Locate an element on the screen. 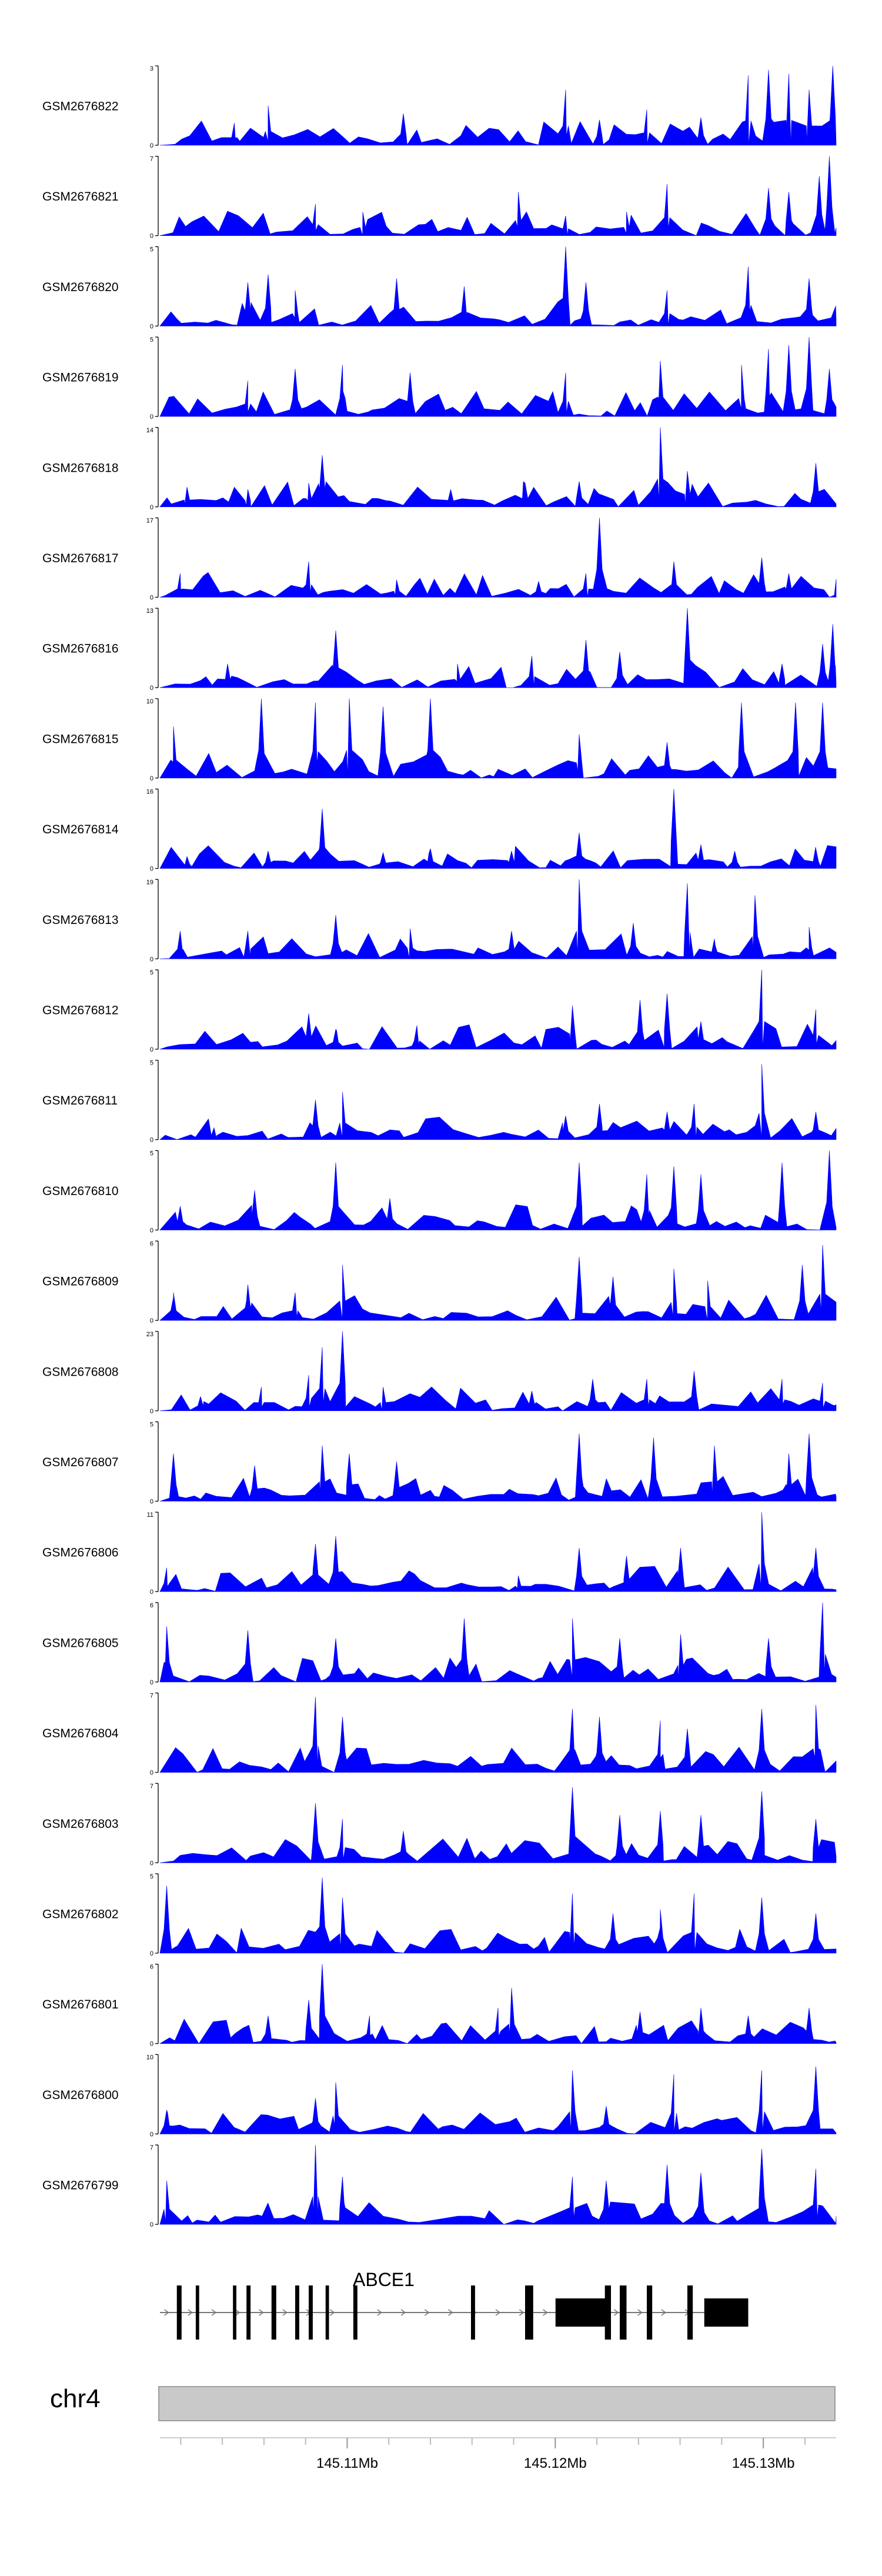  track-label: GSM2676802 is located at coordinates (80, 1914).